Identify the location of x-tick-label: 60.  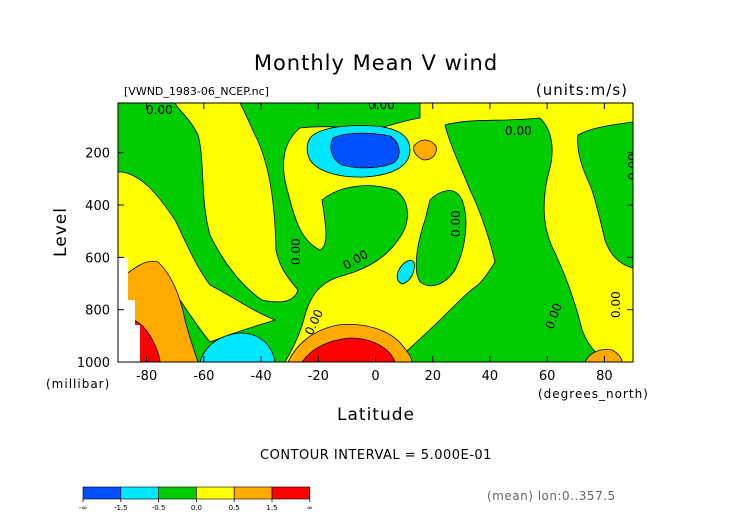
(547, 376).